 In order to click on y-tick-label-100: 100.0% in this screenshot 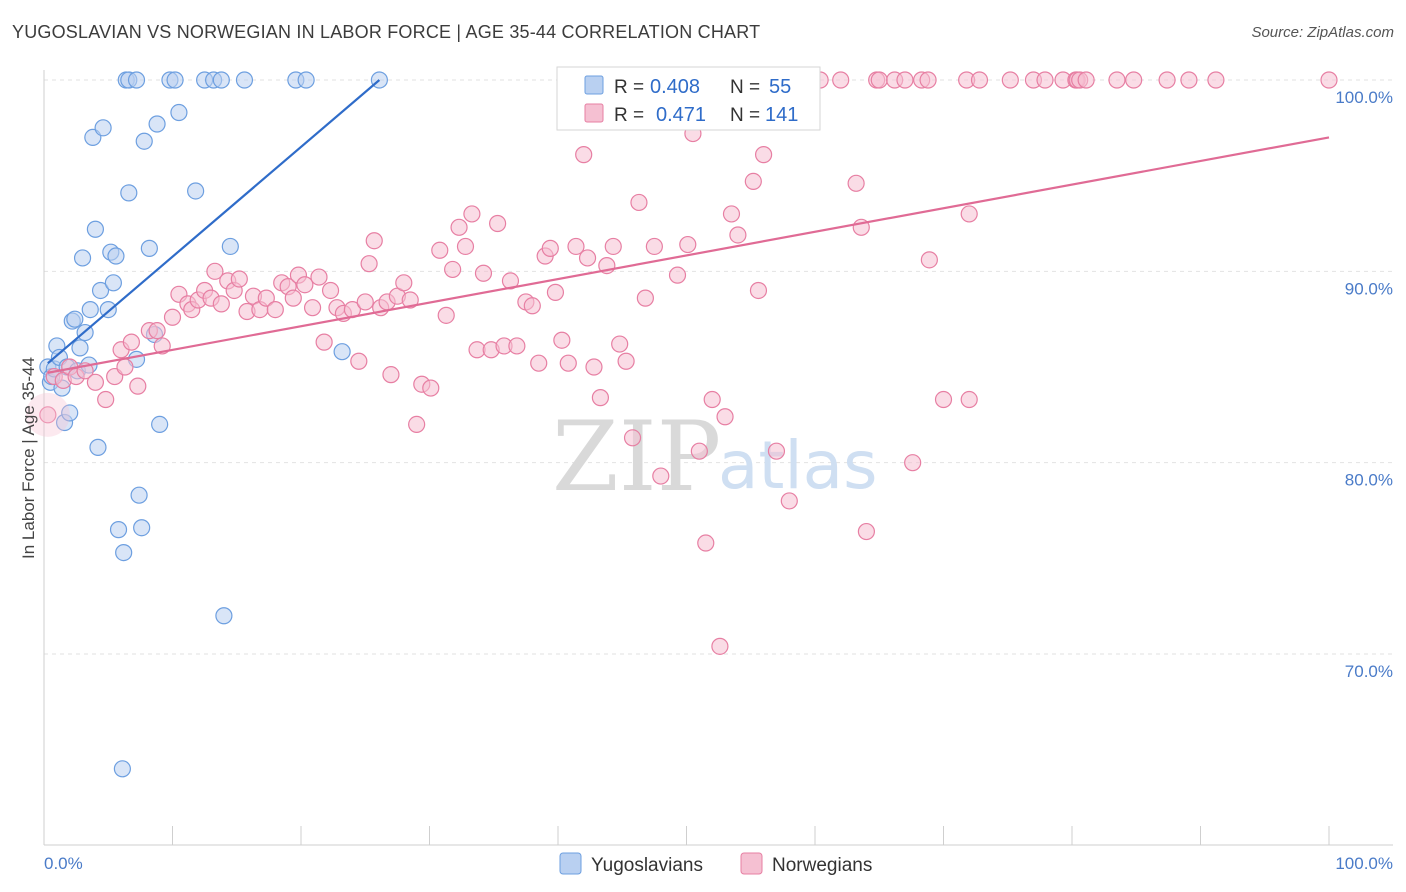, I will do `click(1364, 97)`.